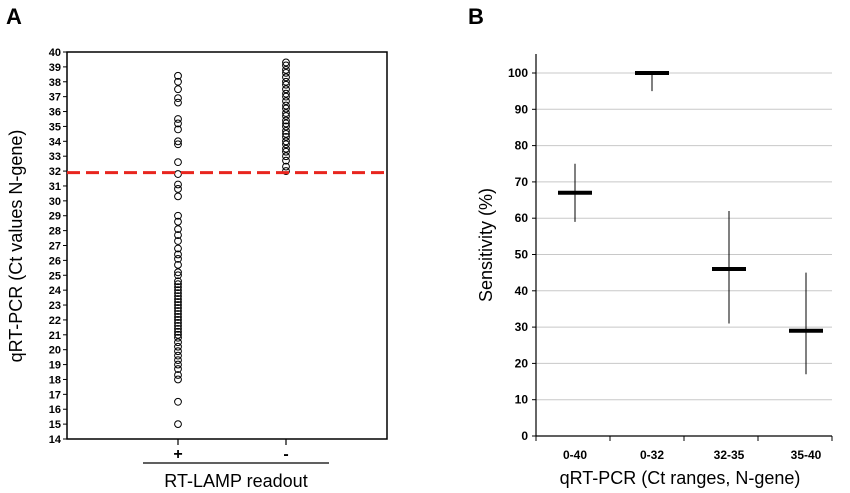 The height and width of the screenshot is (493, 850). What do you see at coordinates (55, 232) in the screenshot?
I see `panel-a-y-tick-label: 28` at bounding box center [55, 232].